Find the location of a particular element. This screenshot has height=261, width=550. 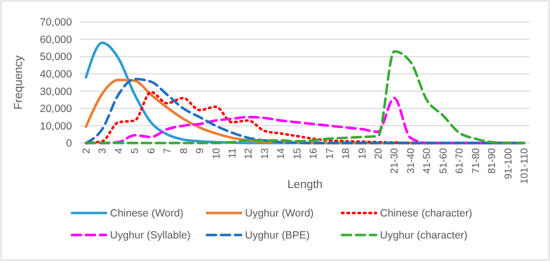

x-tick-label: 21-30 is located at coordinates (395, 161).